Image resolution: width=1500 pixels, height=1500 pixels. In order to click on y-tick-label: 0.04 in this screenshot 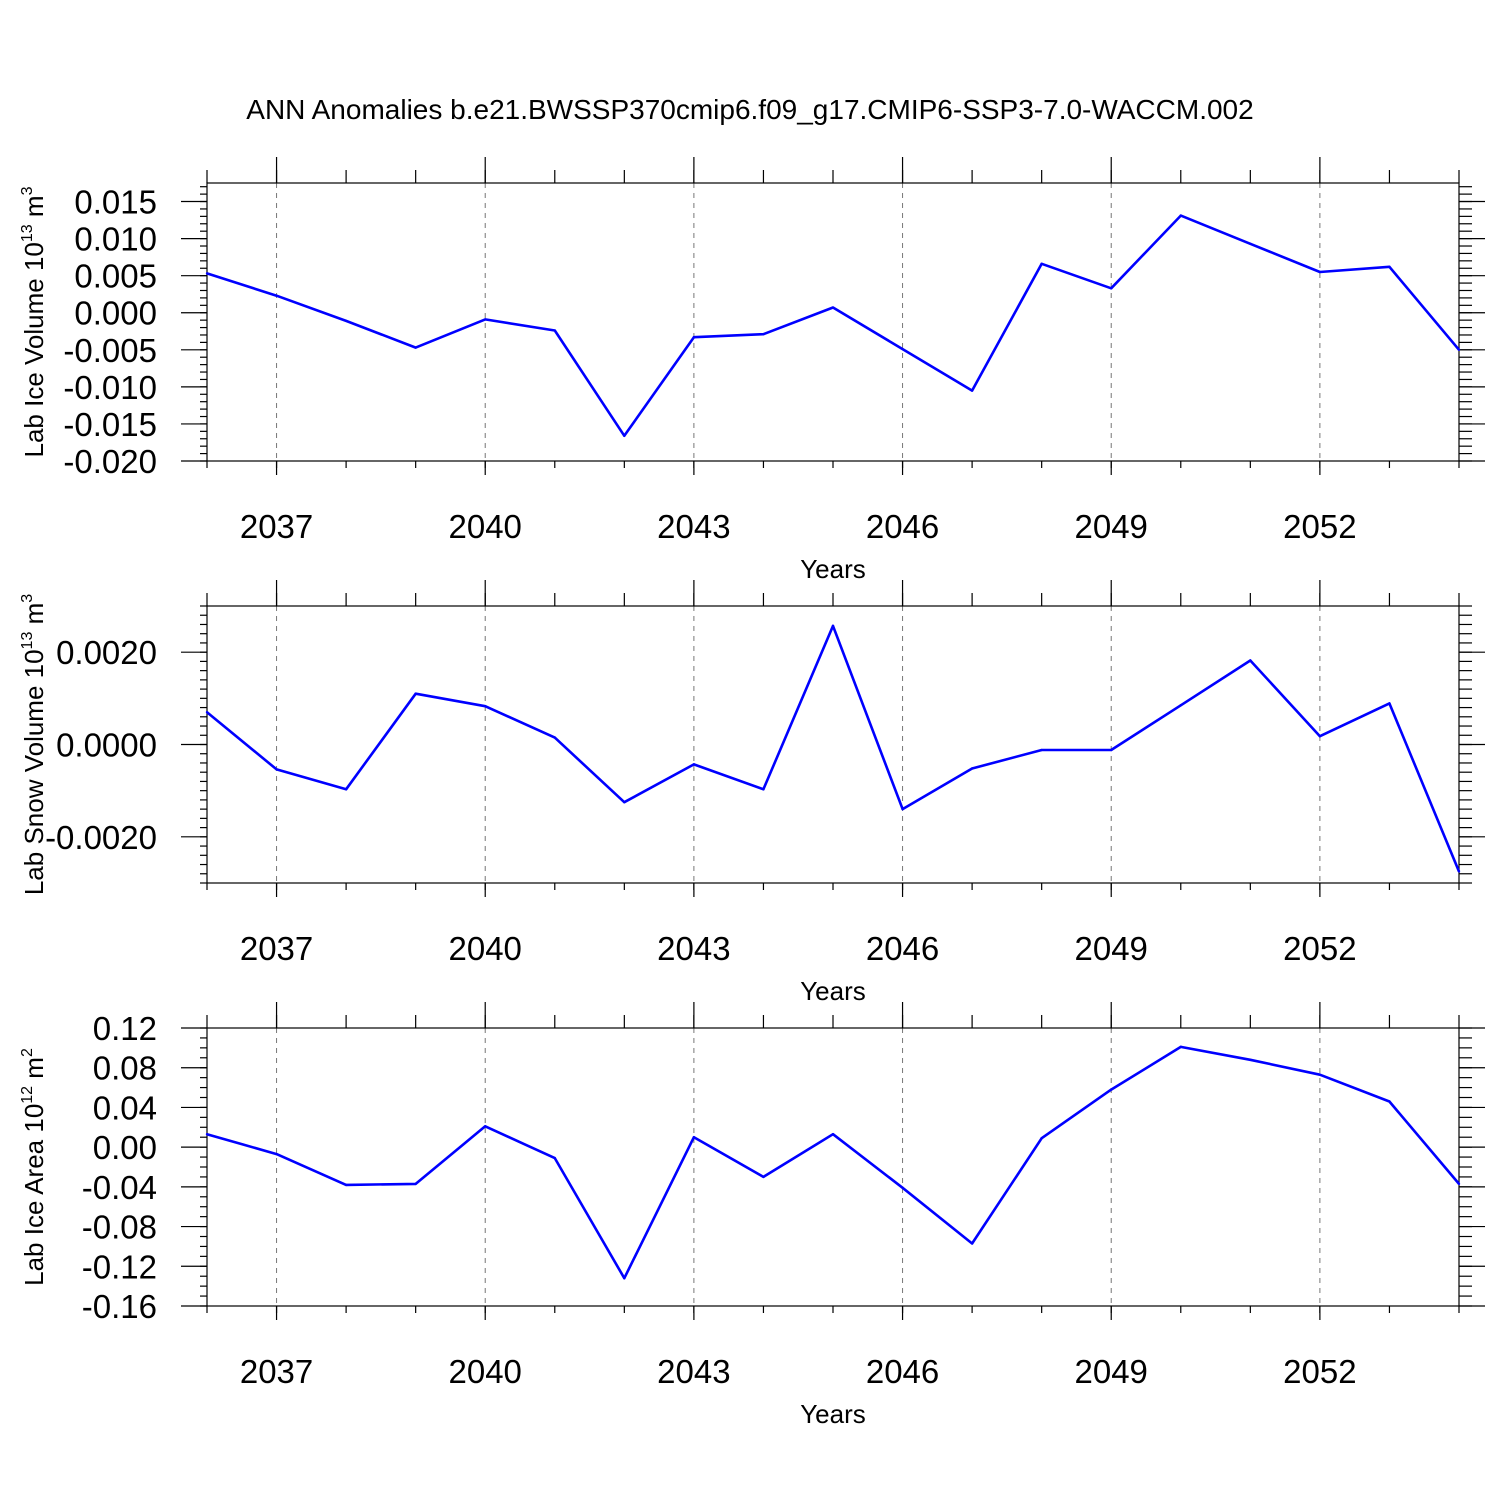, I will do `click(125, 1107)`.